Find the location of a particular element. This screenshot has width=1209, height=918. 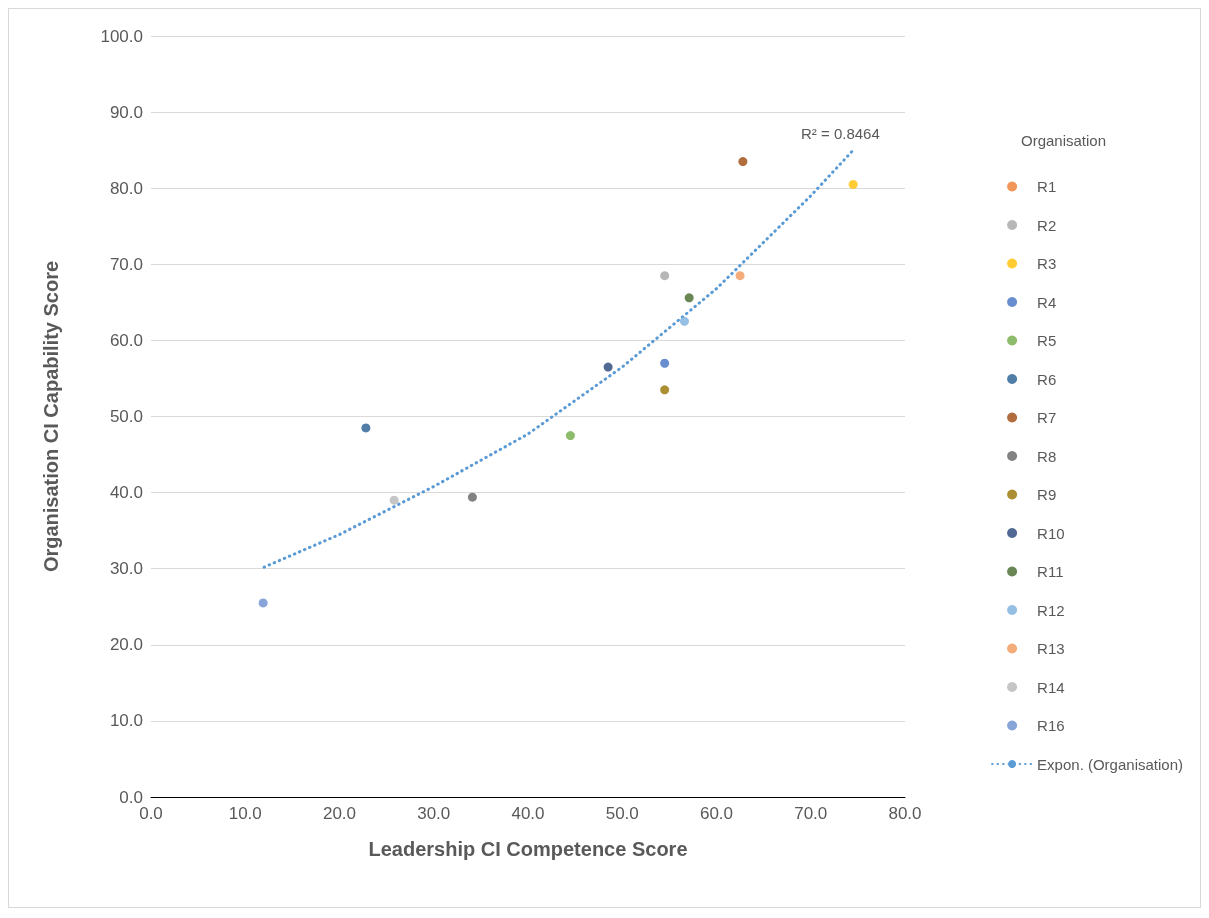

y-tick-label: 90.0 is located at coordinates (126, 112).